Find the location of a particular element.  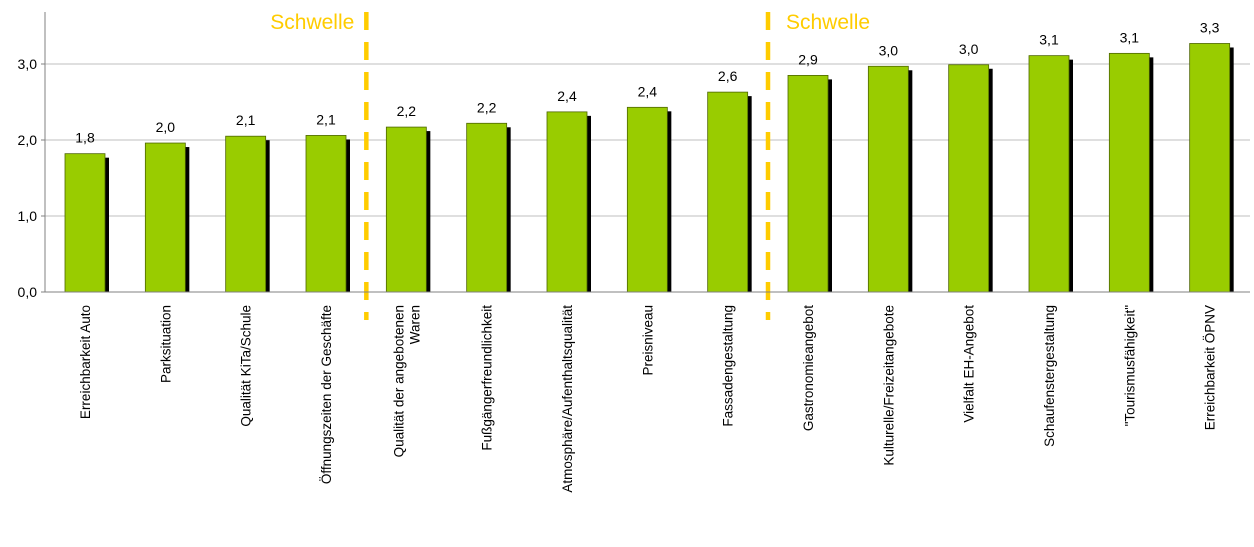

category-label: Schaufenstergestaltung is located at coordinates (1049, 376).